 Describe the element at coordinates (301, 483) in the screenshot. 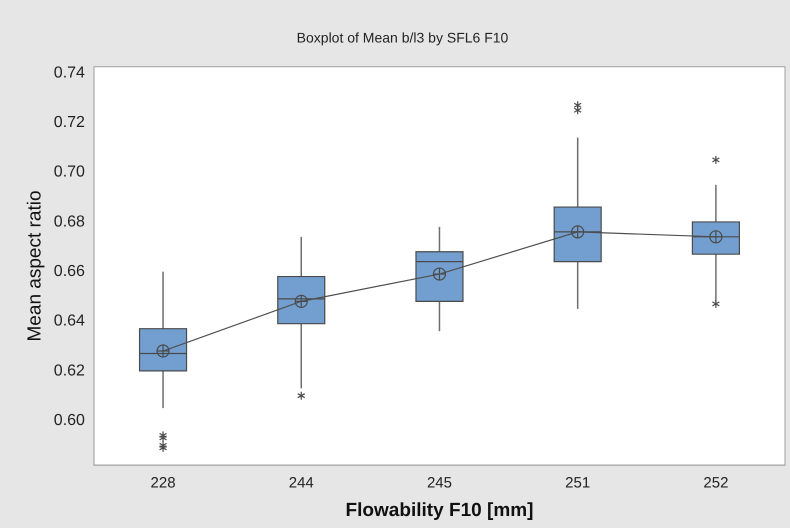

I see `x-tick-label: 244` at that location.